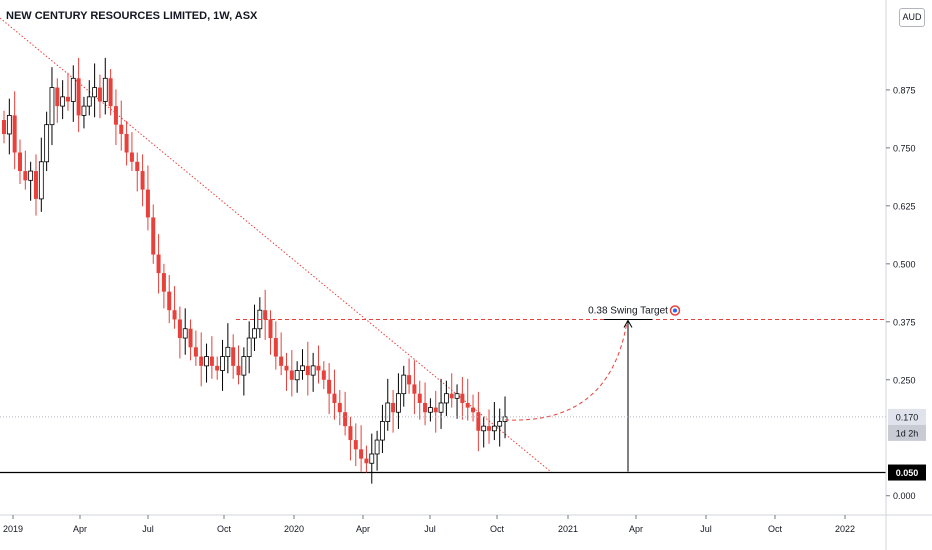 This screenshot has width=932, height=550. Describe the element at coordinates (148, 529) in the screenshot. I see `time-tick-label: Jul` at that location.